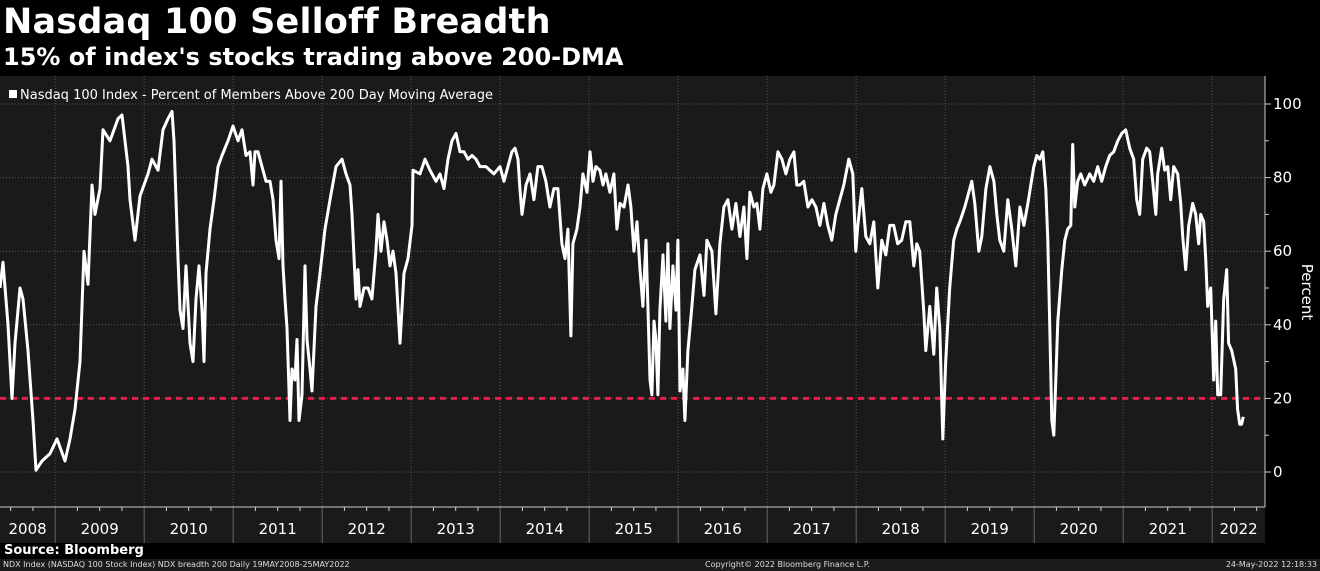 The image size is (1320, 571). What do you see at coordinates (27, 529) in the screenshot?
I see `x-tick-label: 2008` at bounding box center [27, 529].